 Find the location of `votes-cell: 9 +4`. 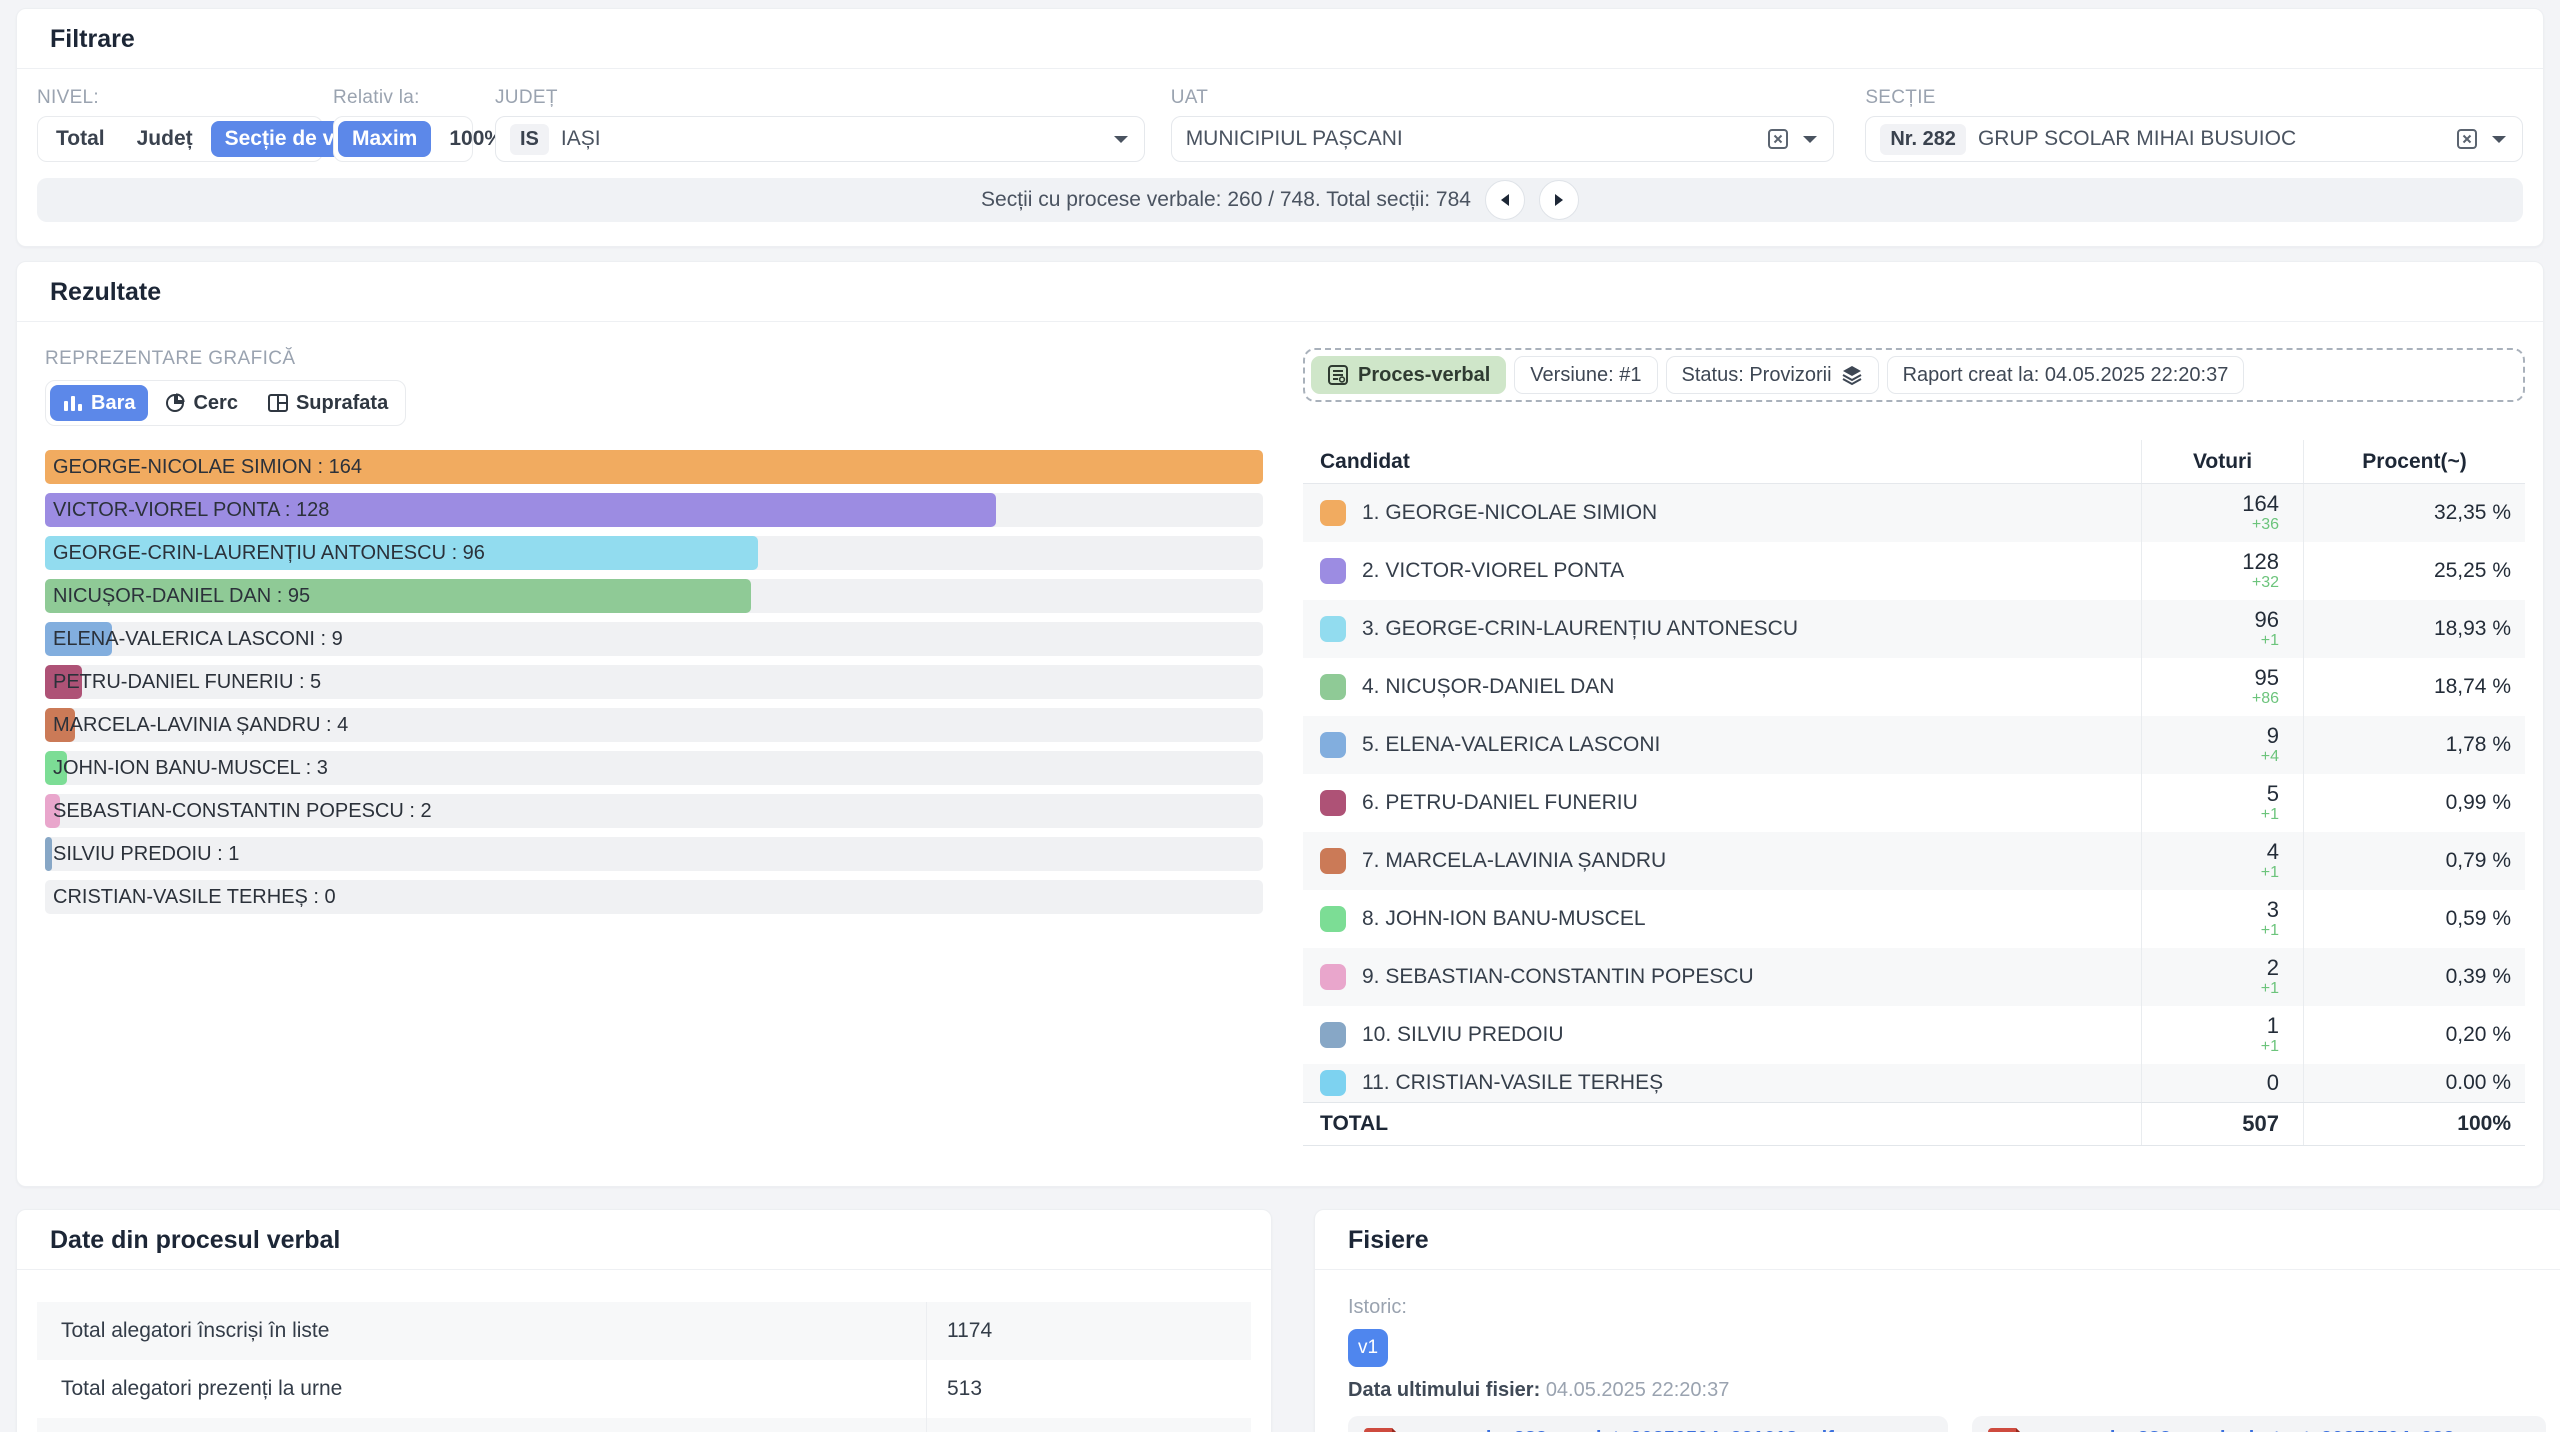

votes-cell: 9 +4 is located at coordinates (2222, 745).